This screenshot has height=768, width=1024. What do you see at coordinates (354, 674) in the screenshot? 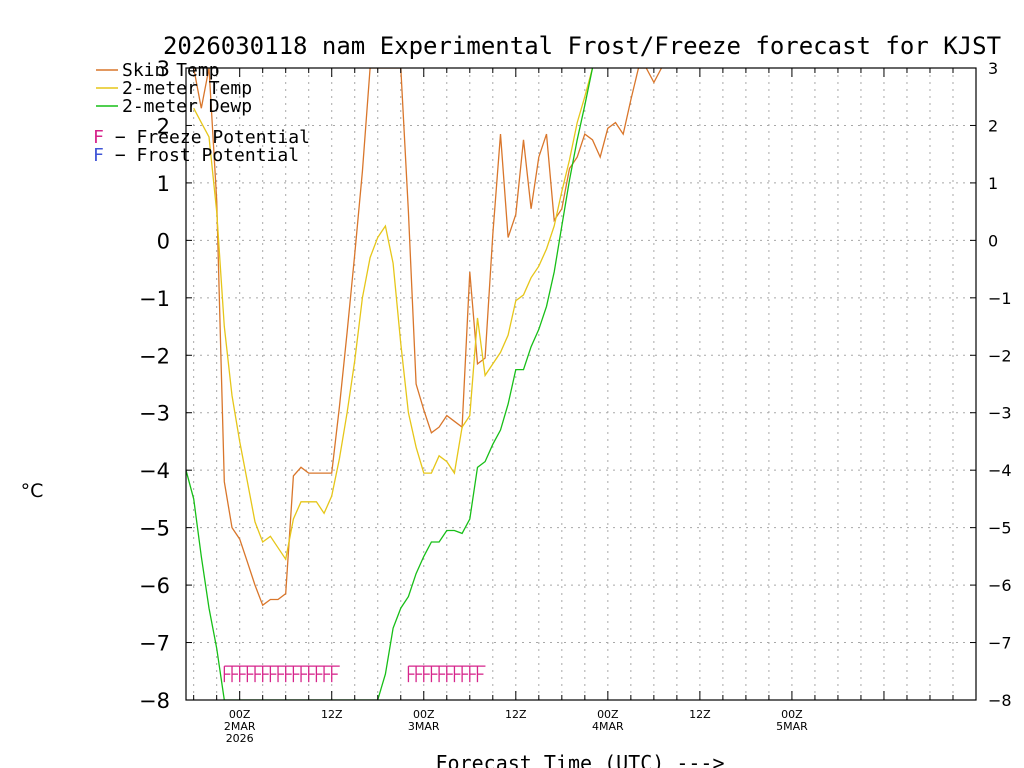
I see `freeze-potential-layer` at bounding box center [354, 674].